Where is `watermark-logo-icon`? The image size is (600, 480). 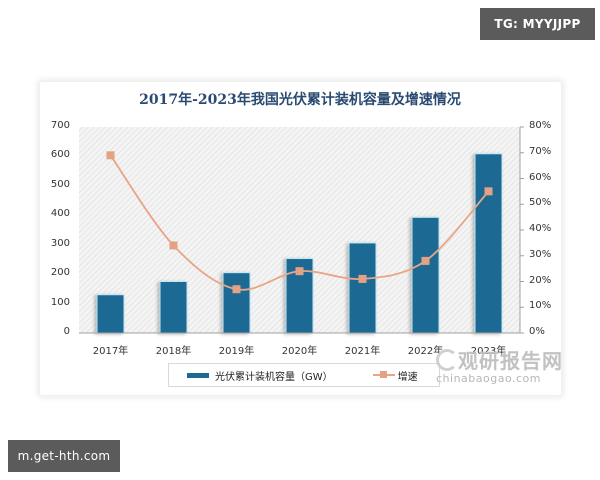 watermark-logo-icon is located at coordinates (447, 360).